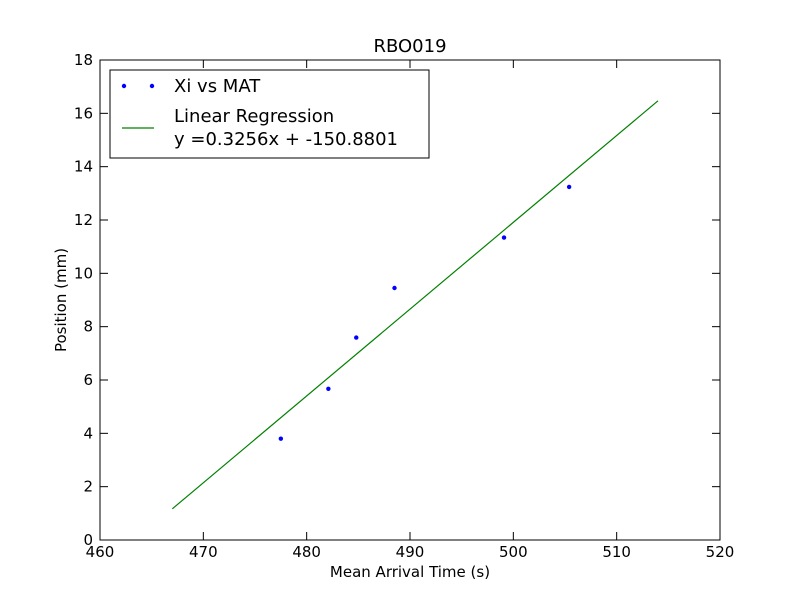 This screenshot has height=600, width=800. I want to click on legend-label-scatter: Xi vs MAT, so click(217, 86).